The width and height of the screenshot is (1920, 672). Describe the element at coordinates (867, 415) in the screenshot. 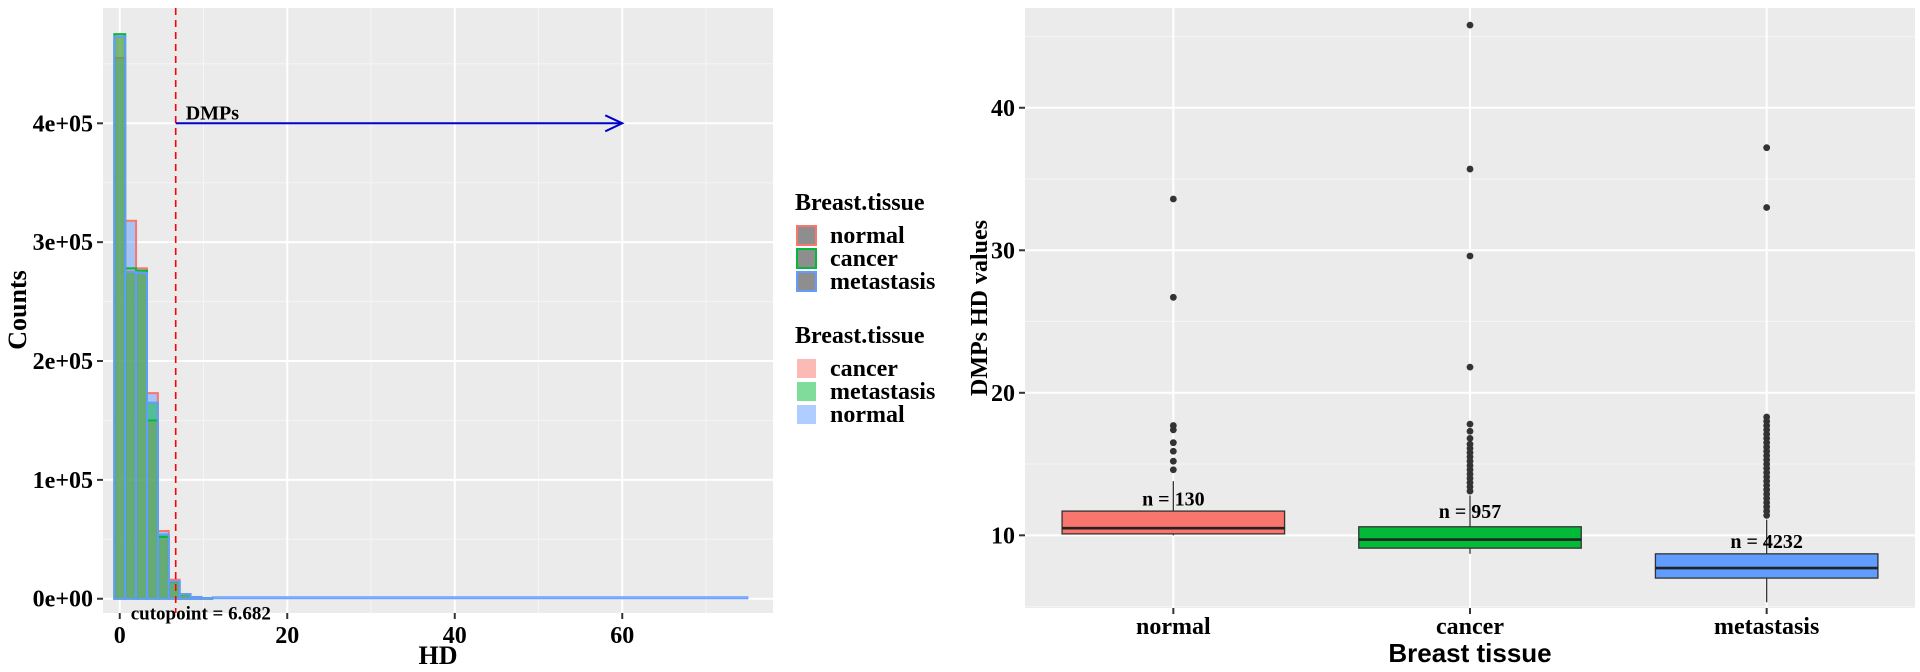

I see `legend-label-fill-normal: normal` at that location.